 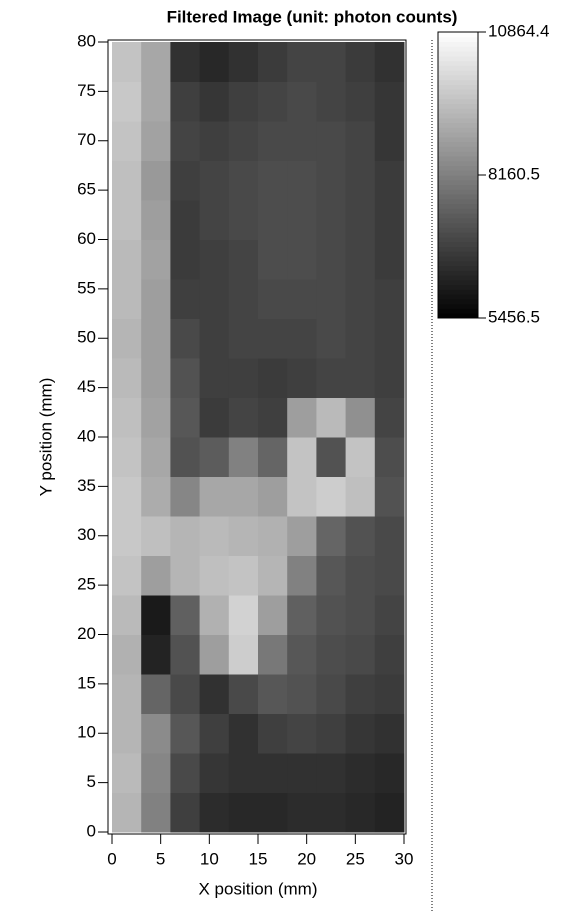 What do you see at coordinates (86, 435) in the screenshot?
I see `y-tick-label: 40` at bounding box center [86, 435].